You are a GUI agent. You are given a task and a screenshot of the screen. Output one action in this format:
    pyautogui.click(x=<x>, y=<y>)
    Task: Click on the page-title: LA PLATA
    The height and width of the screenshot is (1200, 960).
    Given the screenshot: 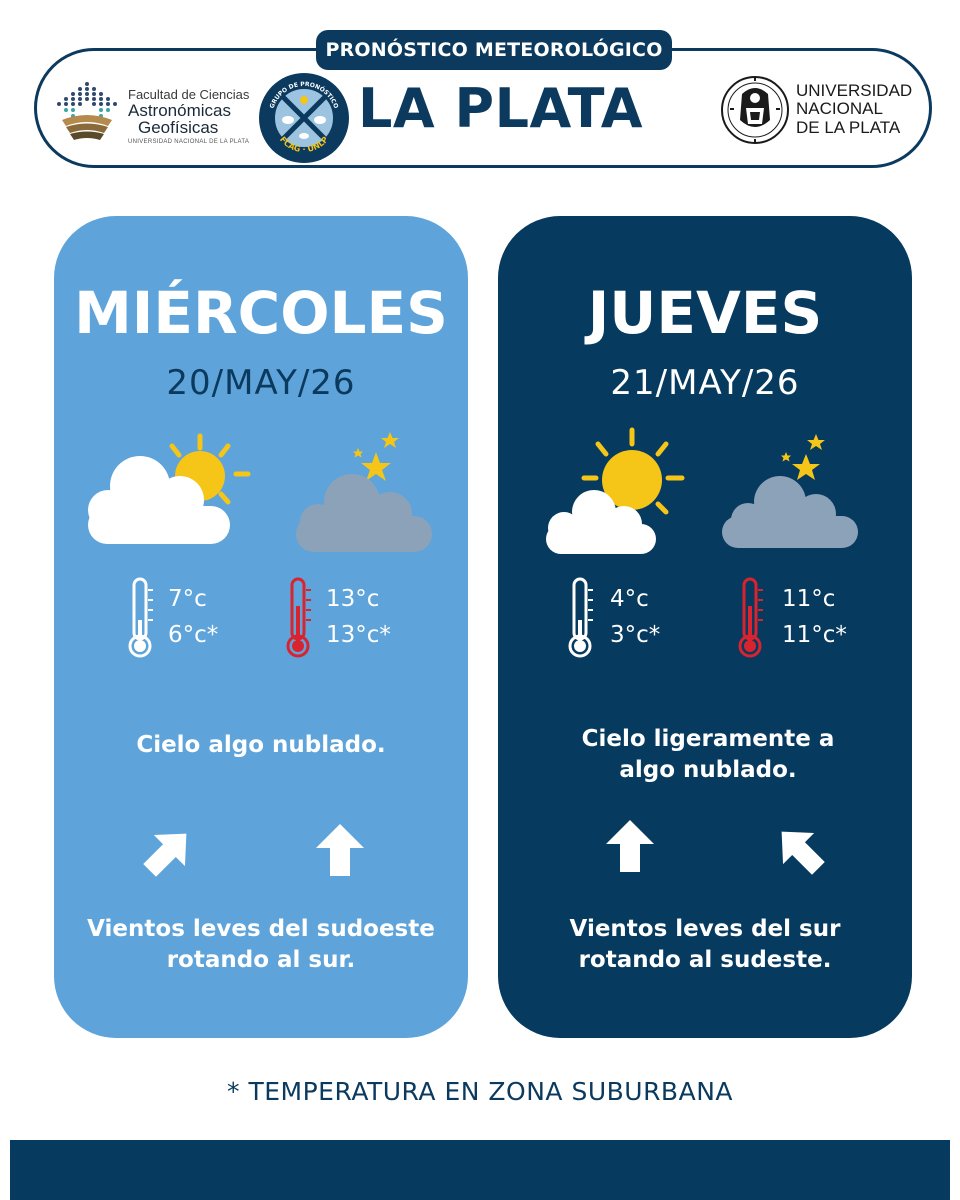 What is the action you would take?
    pyautogui.click(x=501, y=108)
    